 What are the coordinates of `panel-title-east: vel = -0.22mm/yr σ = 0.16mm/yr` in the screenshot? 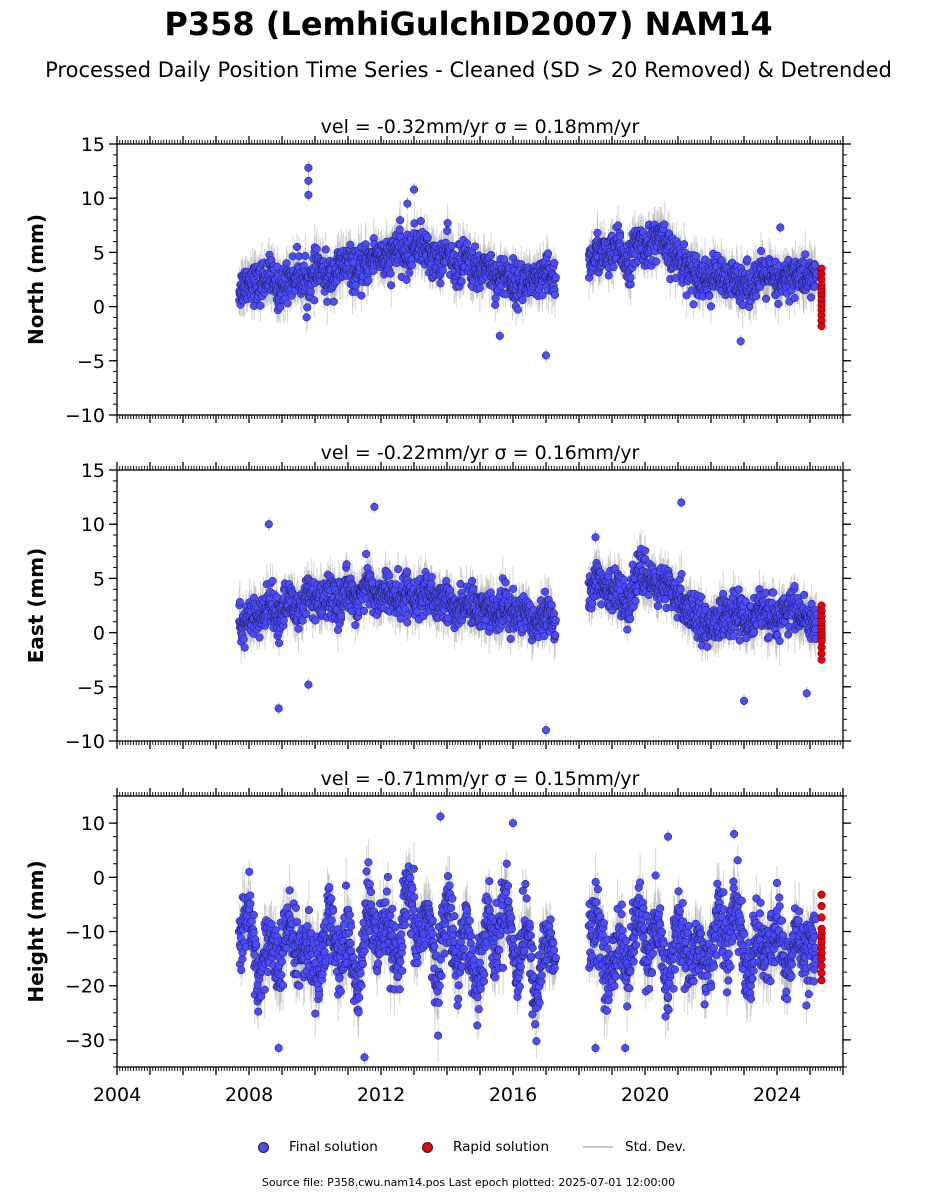 It's located at (480, 453).